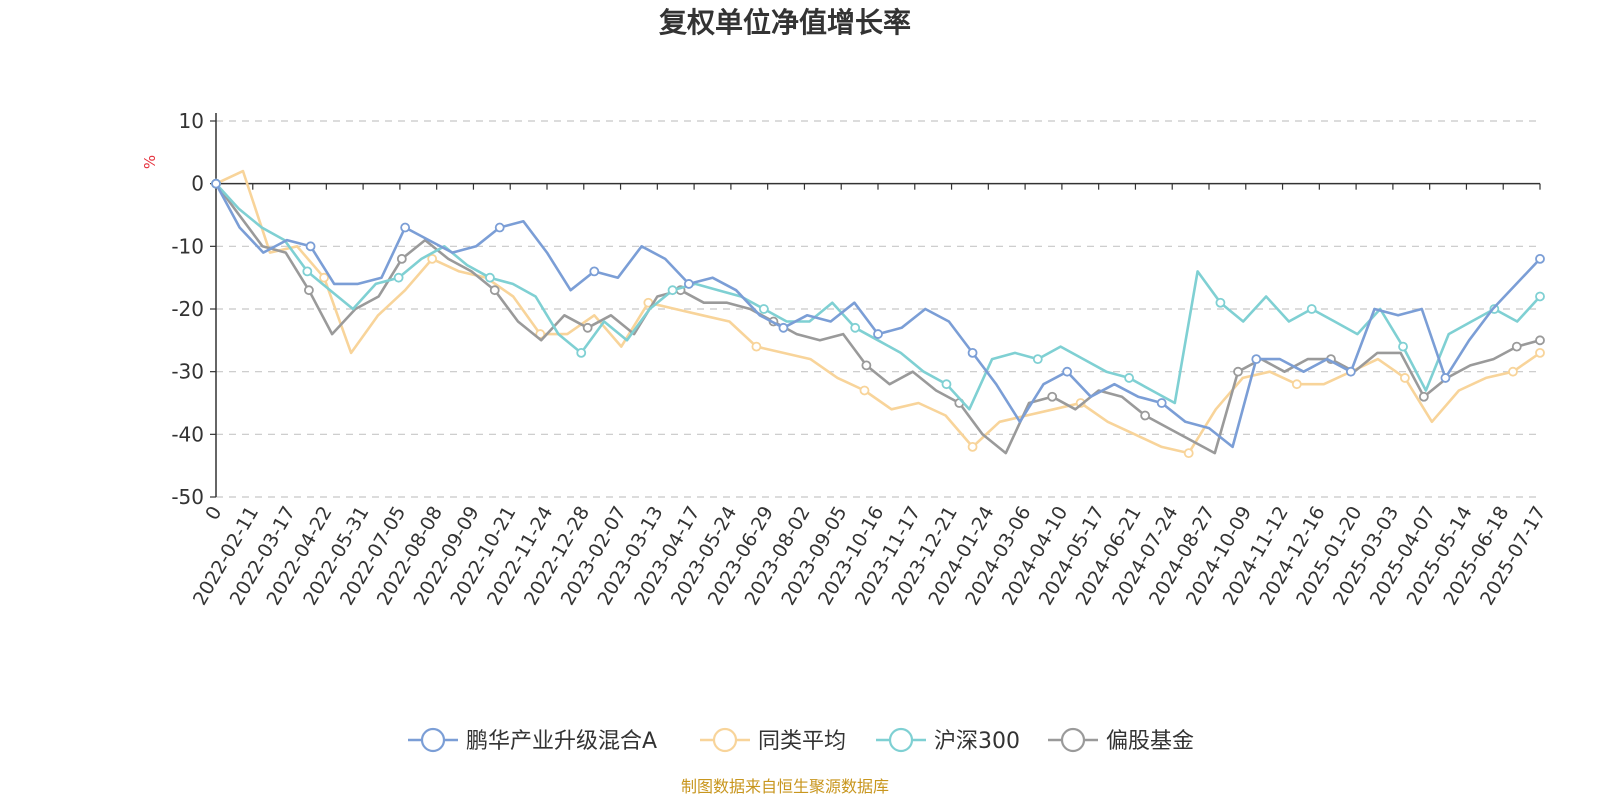  I want to click on y-tick-label: -10, so click(187, 246).